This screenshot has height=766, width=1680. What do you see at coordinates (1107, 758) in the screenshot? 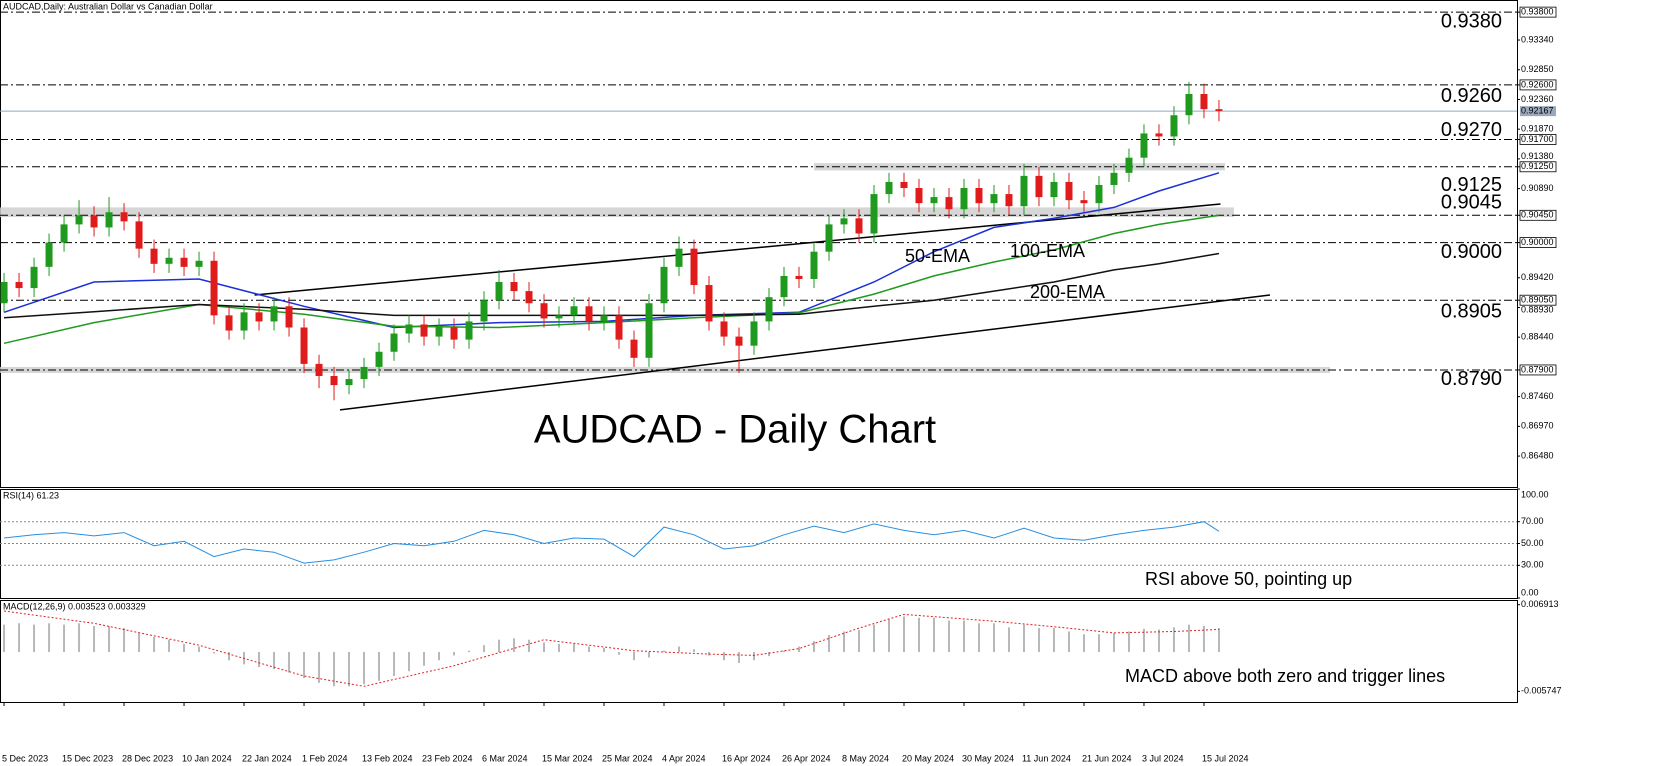
I see `x-tick-label: 21 Jun 2024` at bounding box center [1107, 758].